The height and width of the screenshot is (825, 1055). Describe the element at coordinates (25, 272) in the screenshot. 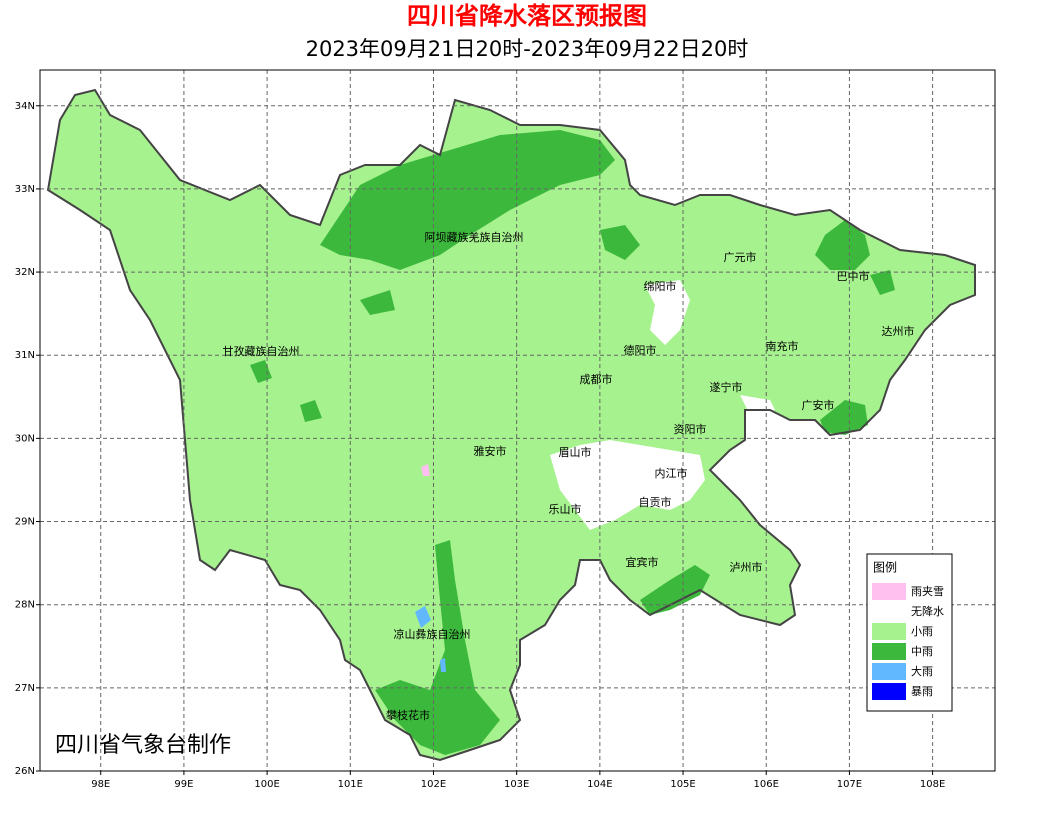

I see `y-tick-label: 32N` at that location.